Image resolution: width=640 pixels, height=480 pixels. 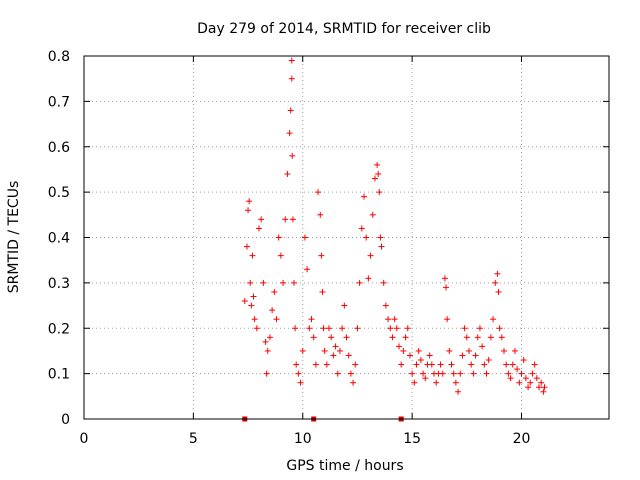 What do you see at coordinates (59, 329) in the screenshot?
I see `y-tick-label: 0.2` at bounding box center [59, 329].